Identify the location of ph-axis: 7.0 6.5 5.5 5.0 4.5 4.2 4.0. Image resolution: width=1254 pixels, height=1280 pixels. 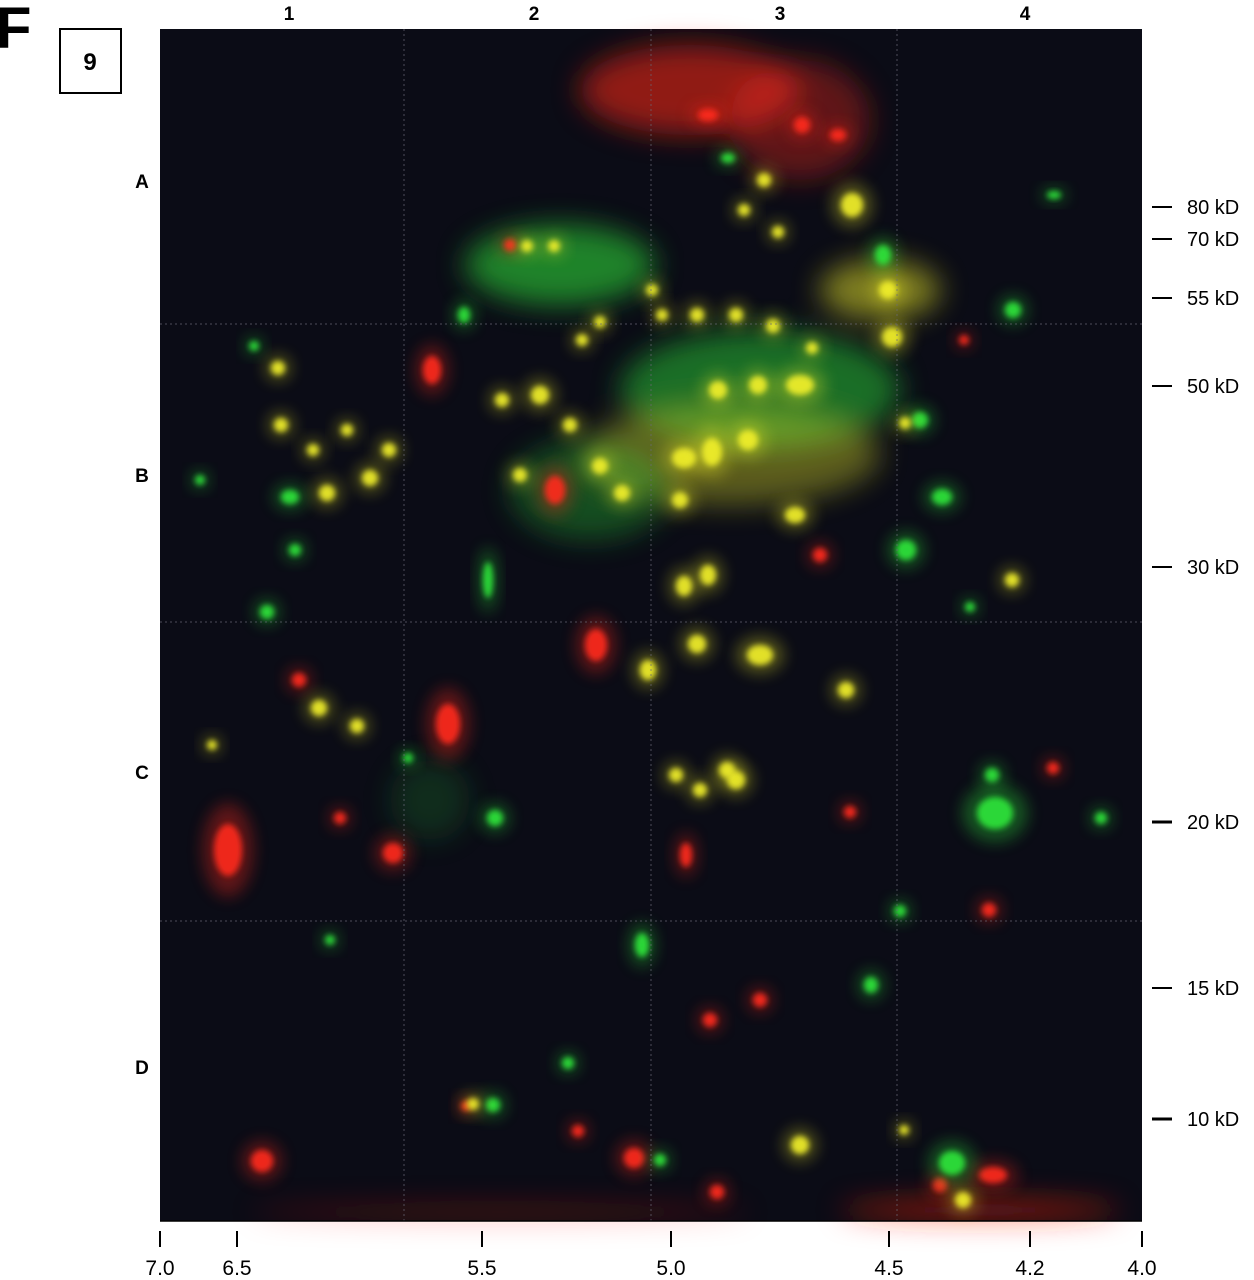
(651, 1250).